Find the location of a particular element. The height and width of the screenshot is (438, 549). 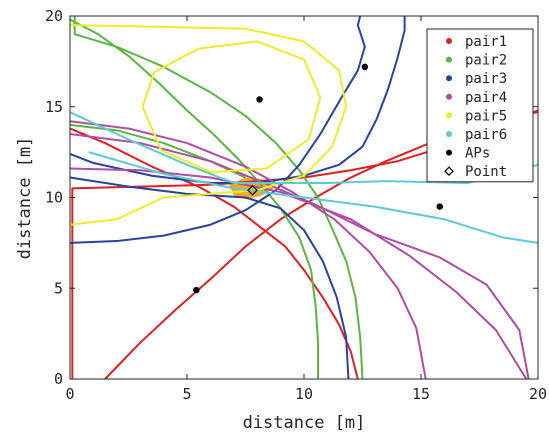

legend-label-pair4: pair4 is located at coordinates (486, 98).